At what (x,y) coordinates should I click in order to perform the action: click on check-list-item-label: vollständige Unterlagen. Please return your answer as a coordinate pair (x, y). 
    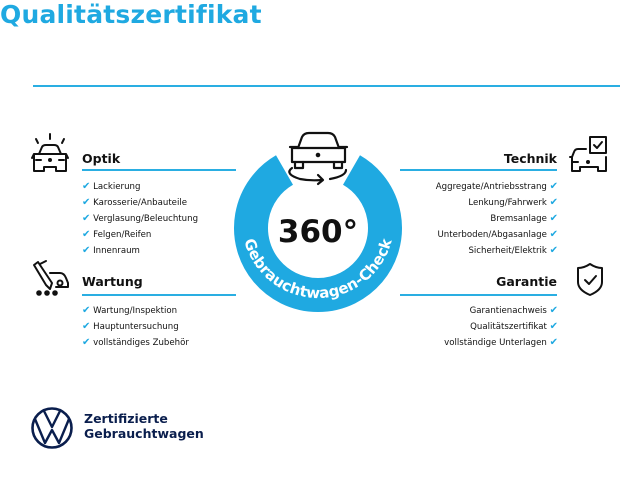
    Looking at the image, I should click on (495, 343).